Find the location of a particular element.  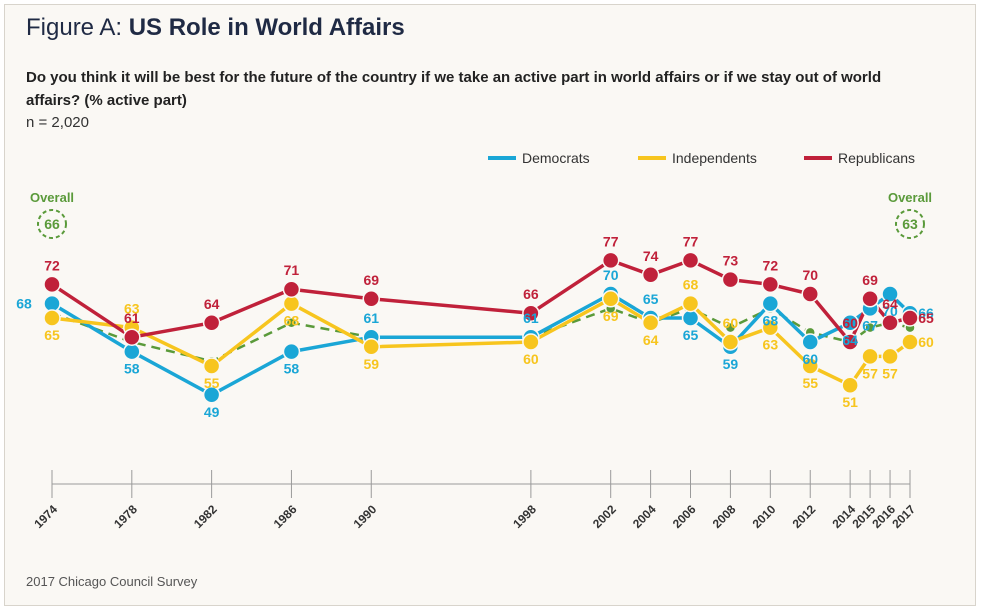

x-tick-label-1986: 1986 is located at coordinates (285, 516).